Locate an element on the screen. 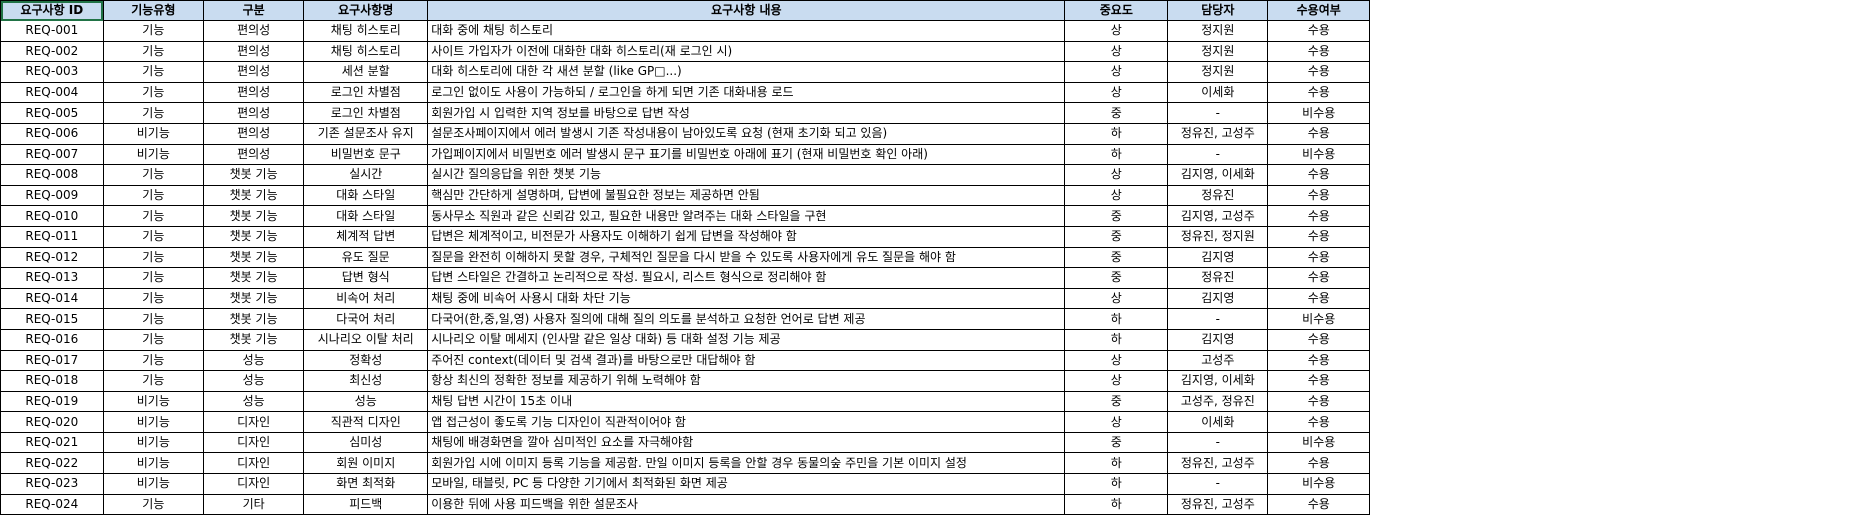 This screenshot has height=532, width=1854. req-content-cell: 사이트 가입자가 이전에 대화한 대화 히스토리(재 로그인 시) is located at coordinates (746, 51).